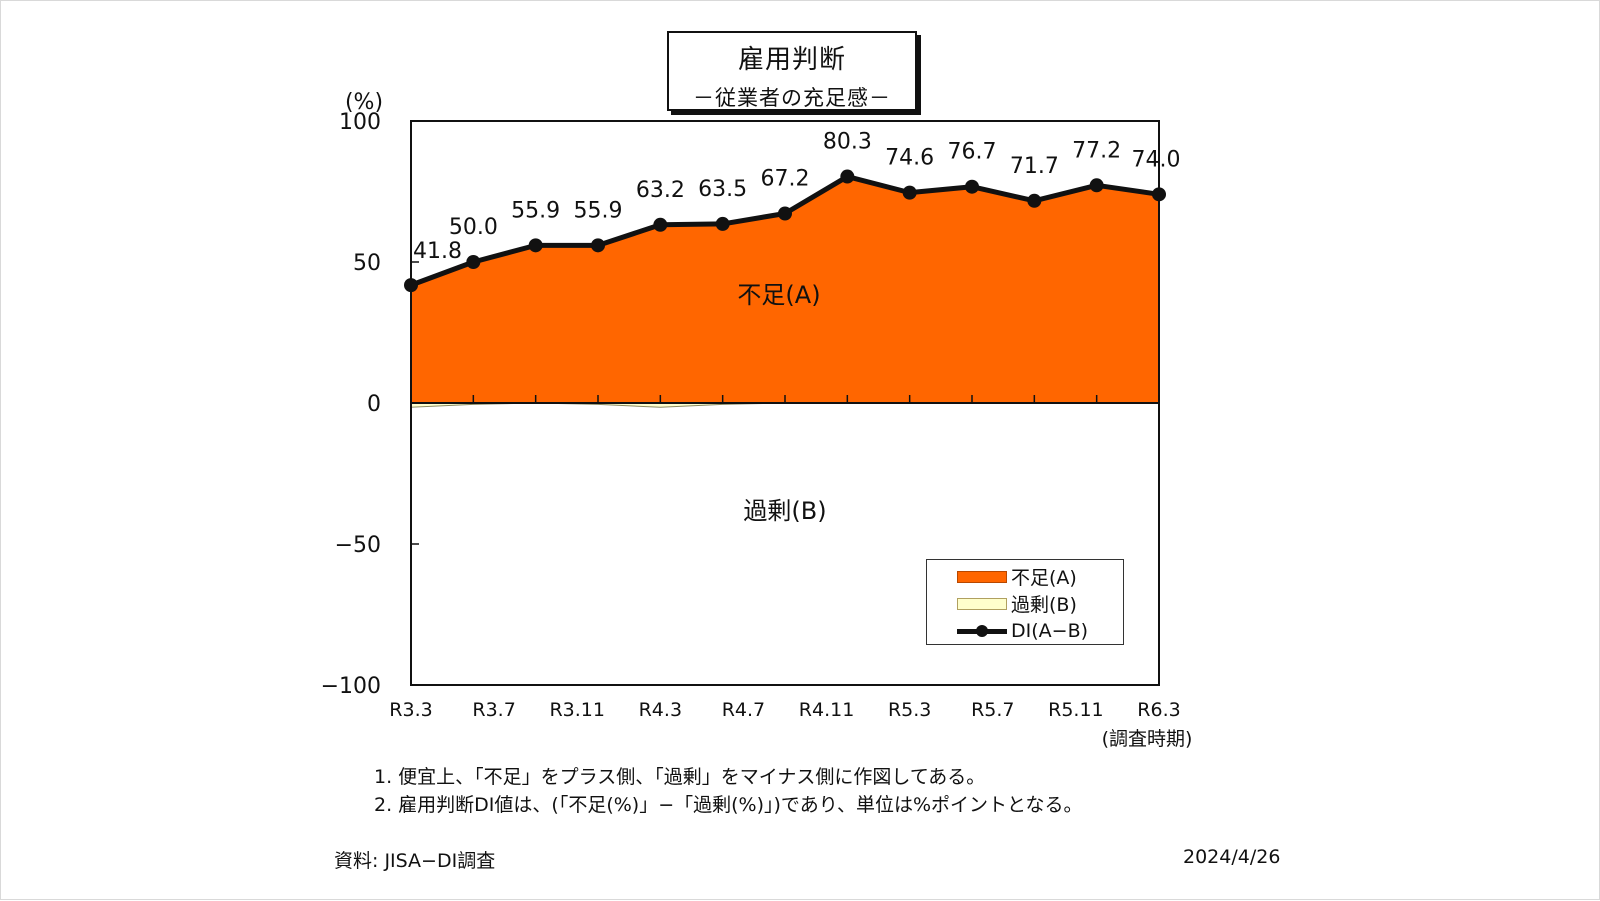 The image size is (1600, 901). What do you see at coordinates (1232, 857) in the screenshot?
I see `publish-date: 2024/4/26` at bounding box center [1232, 857].